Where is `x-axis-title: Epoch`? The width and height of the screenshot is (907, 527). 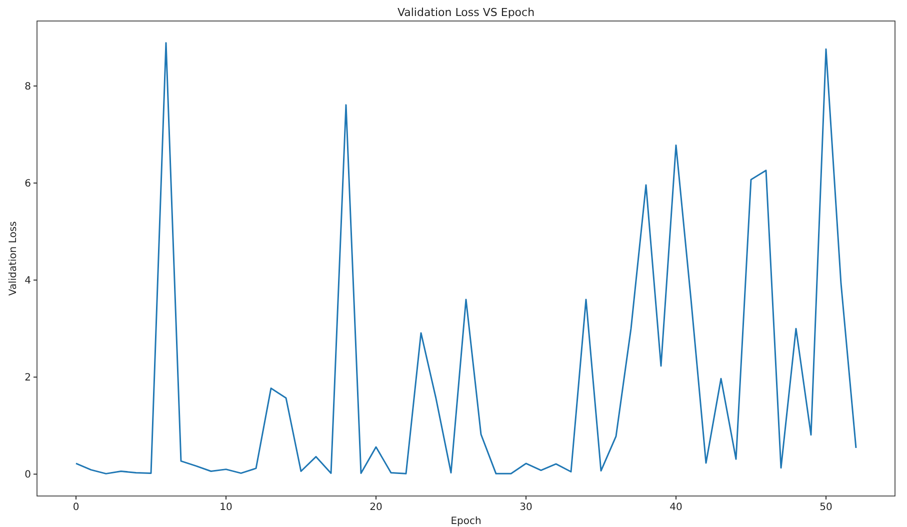 x-axis-title: Epoch is located at coordinates (466, 521).